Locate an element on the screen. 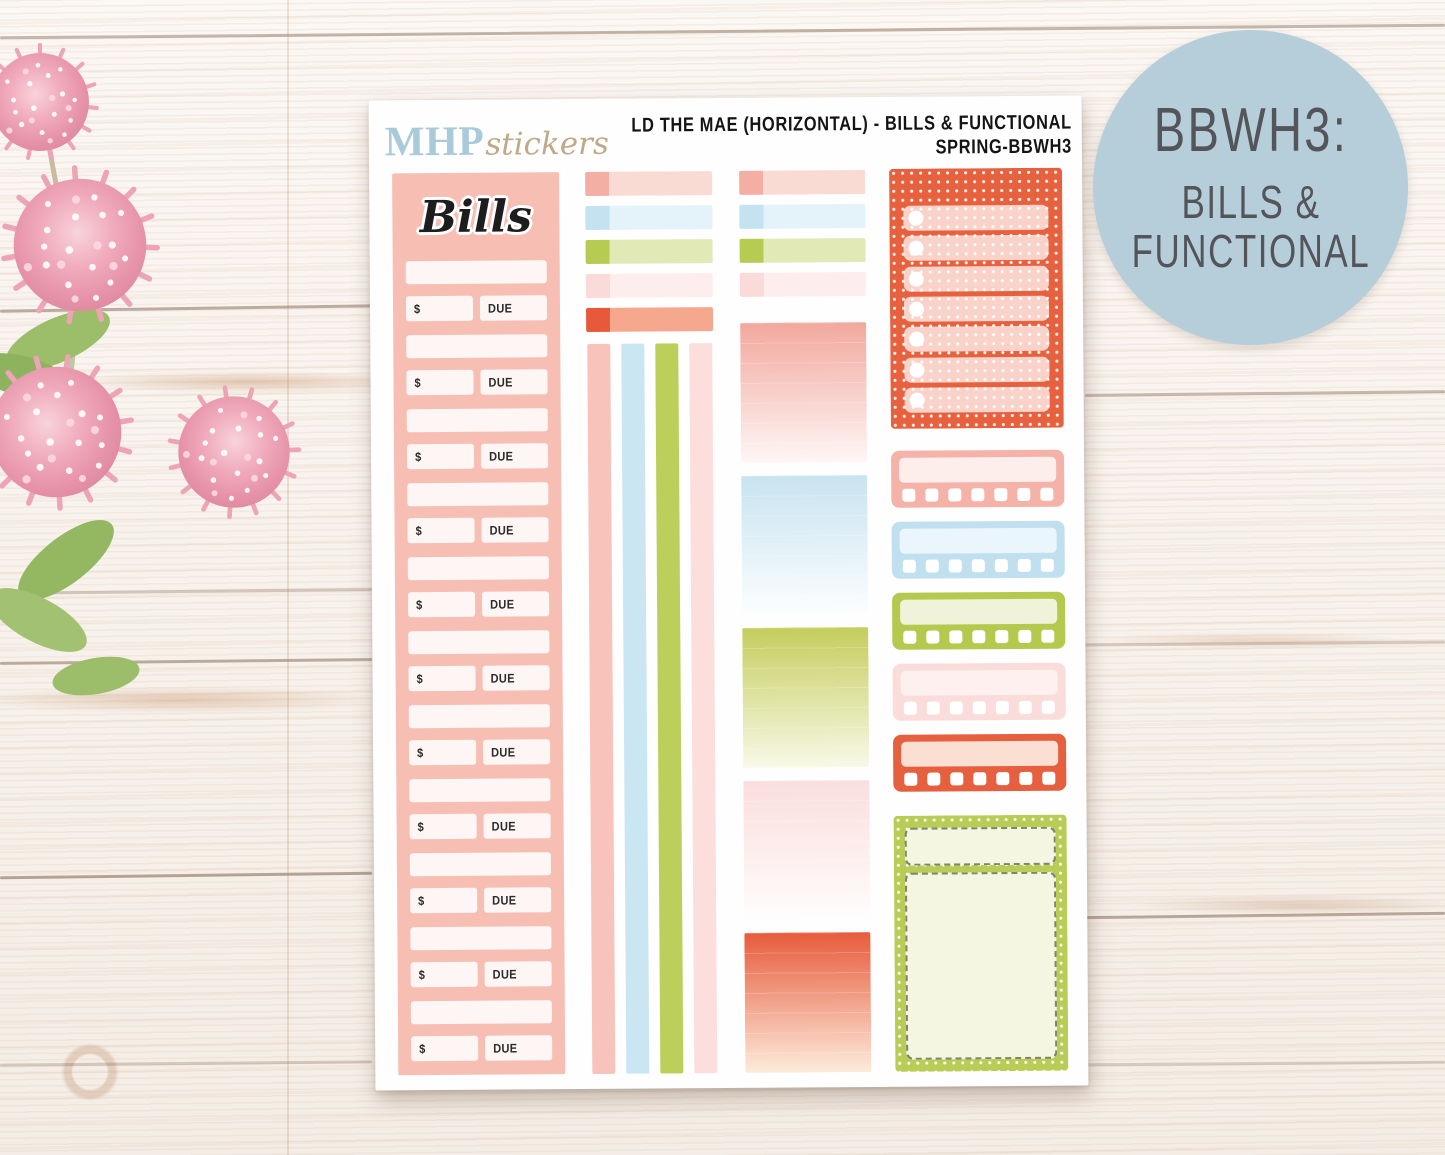  washi-strip-pink is located at coordinates (802, 182).